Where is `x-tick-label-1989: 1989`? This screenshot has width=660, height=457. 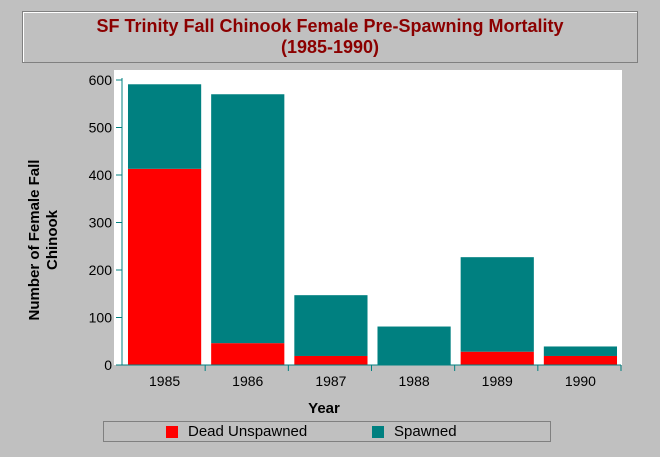 x-tick-label-1989: 1989 is located at coordinates (497, 381).